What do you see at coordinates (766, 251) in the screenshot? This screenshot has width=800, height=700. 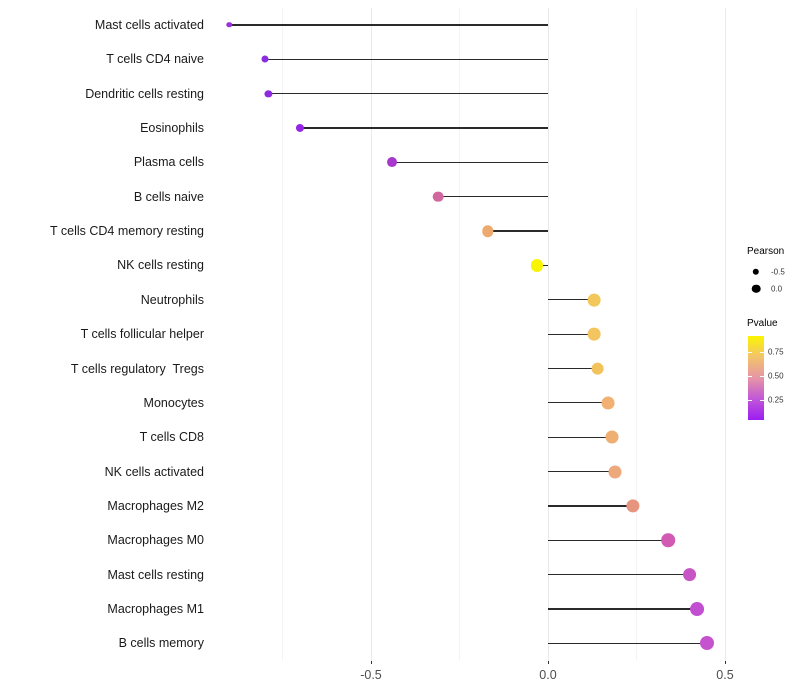 I see `size-legend-title: Pearson` at bounding box center [766, 251].